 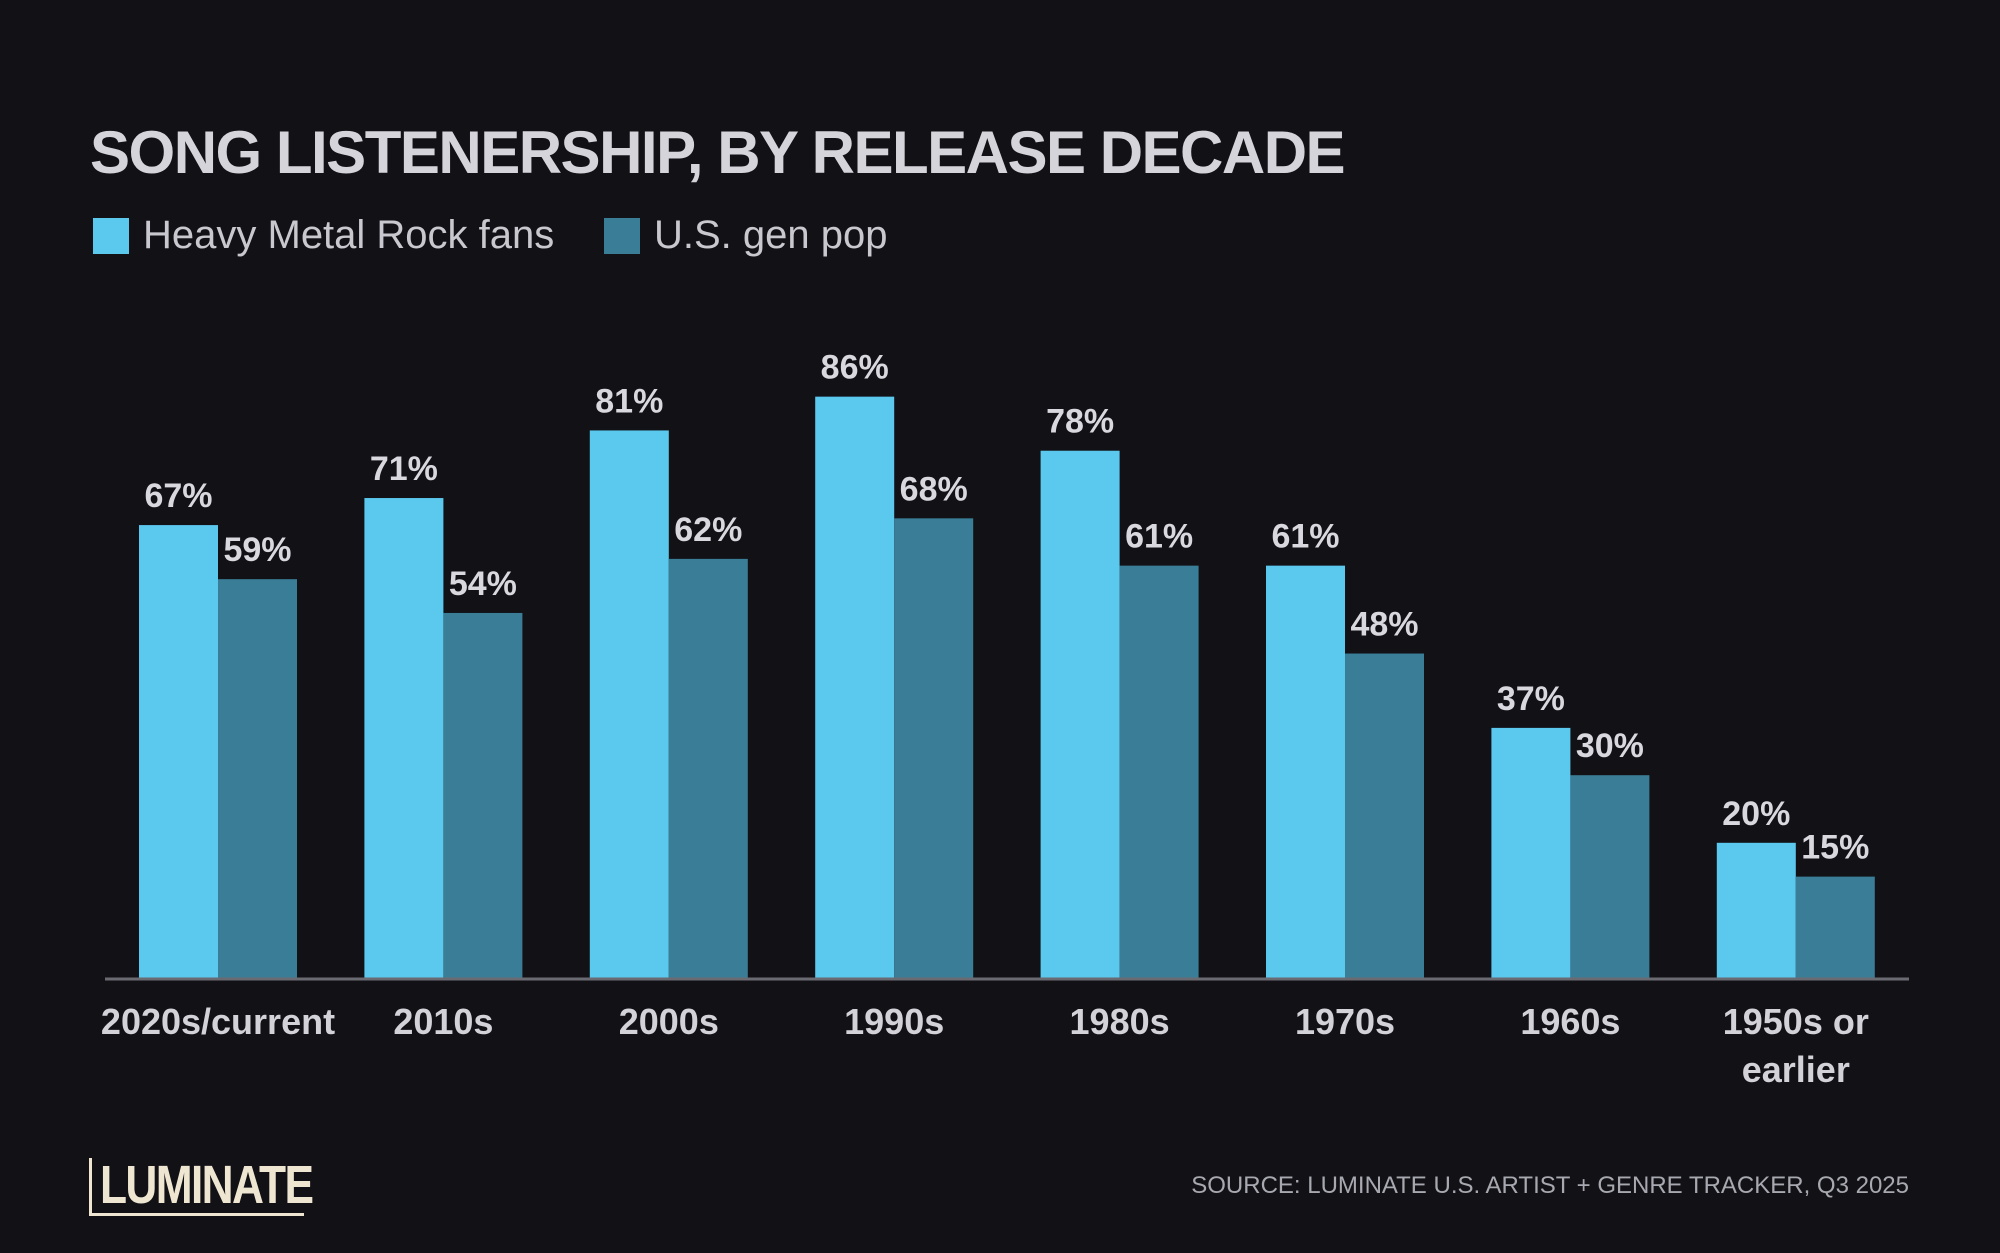 I want to click on data-label: 68%, so click(x=934, y=489).